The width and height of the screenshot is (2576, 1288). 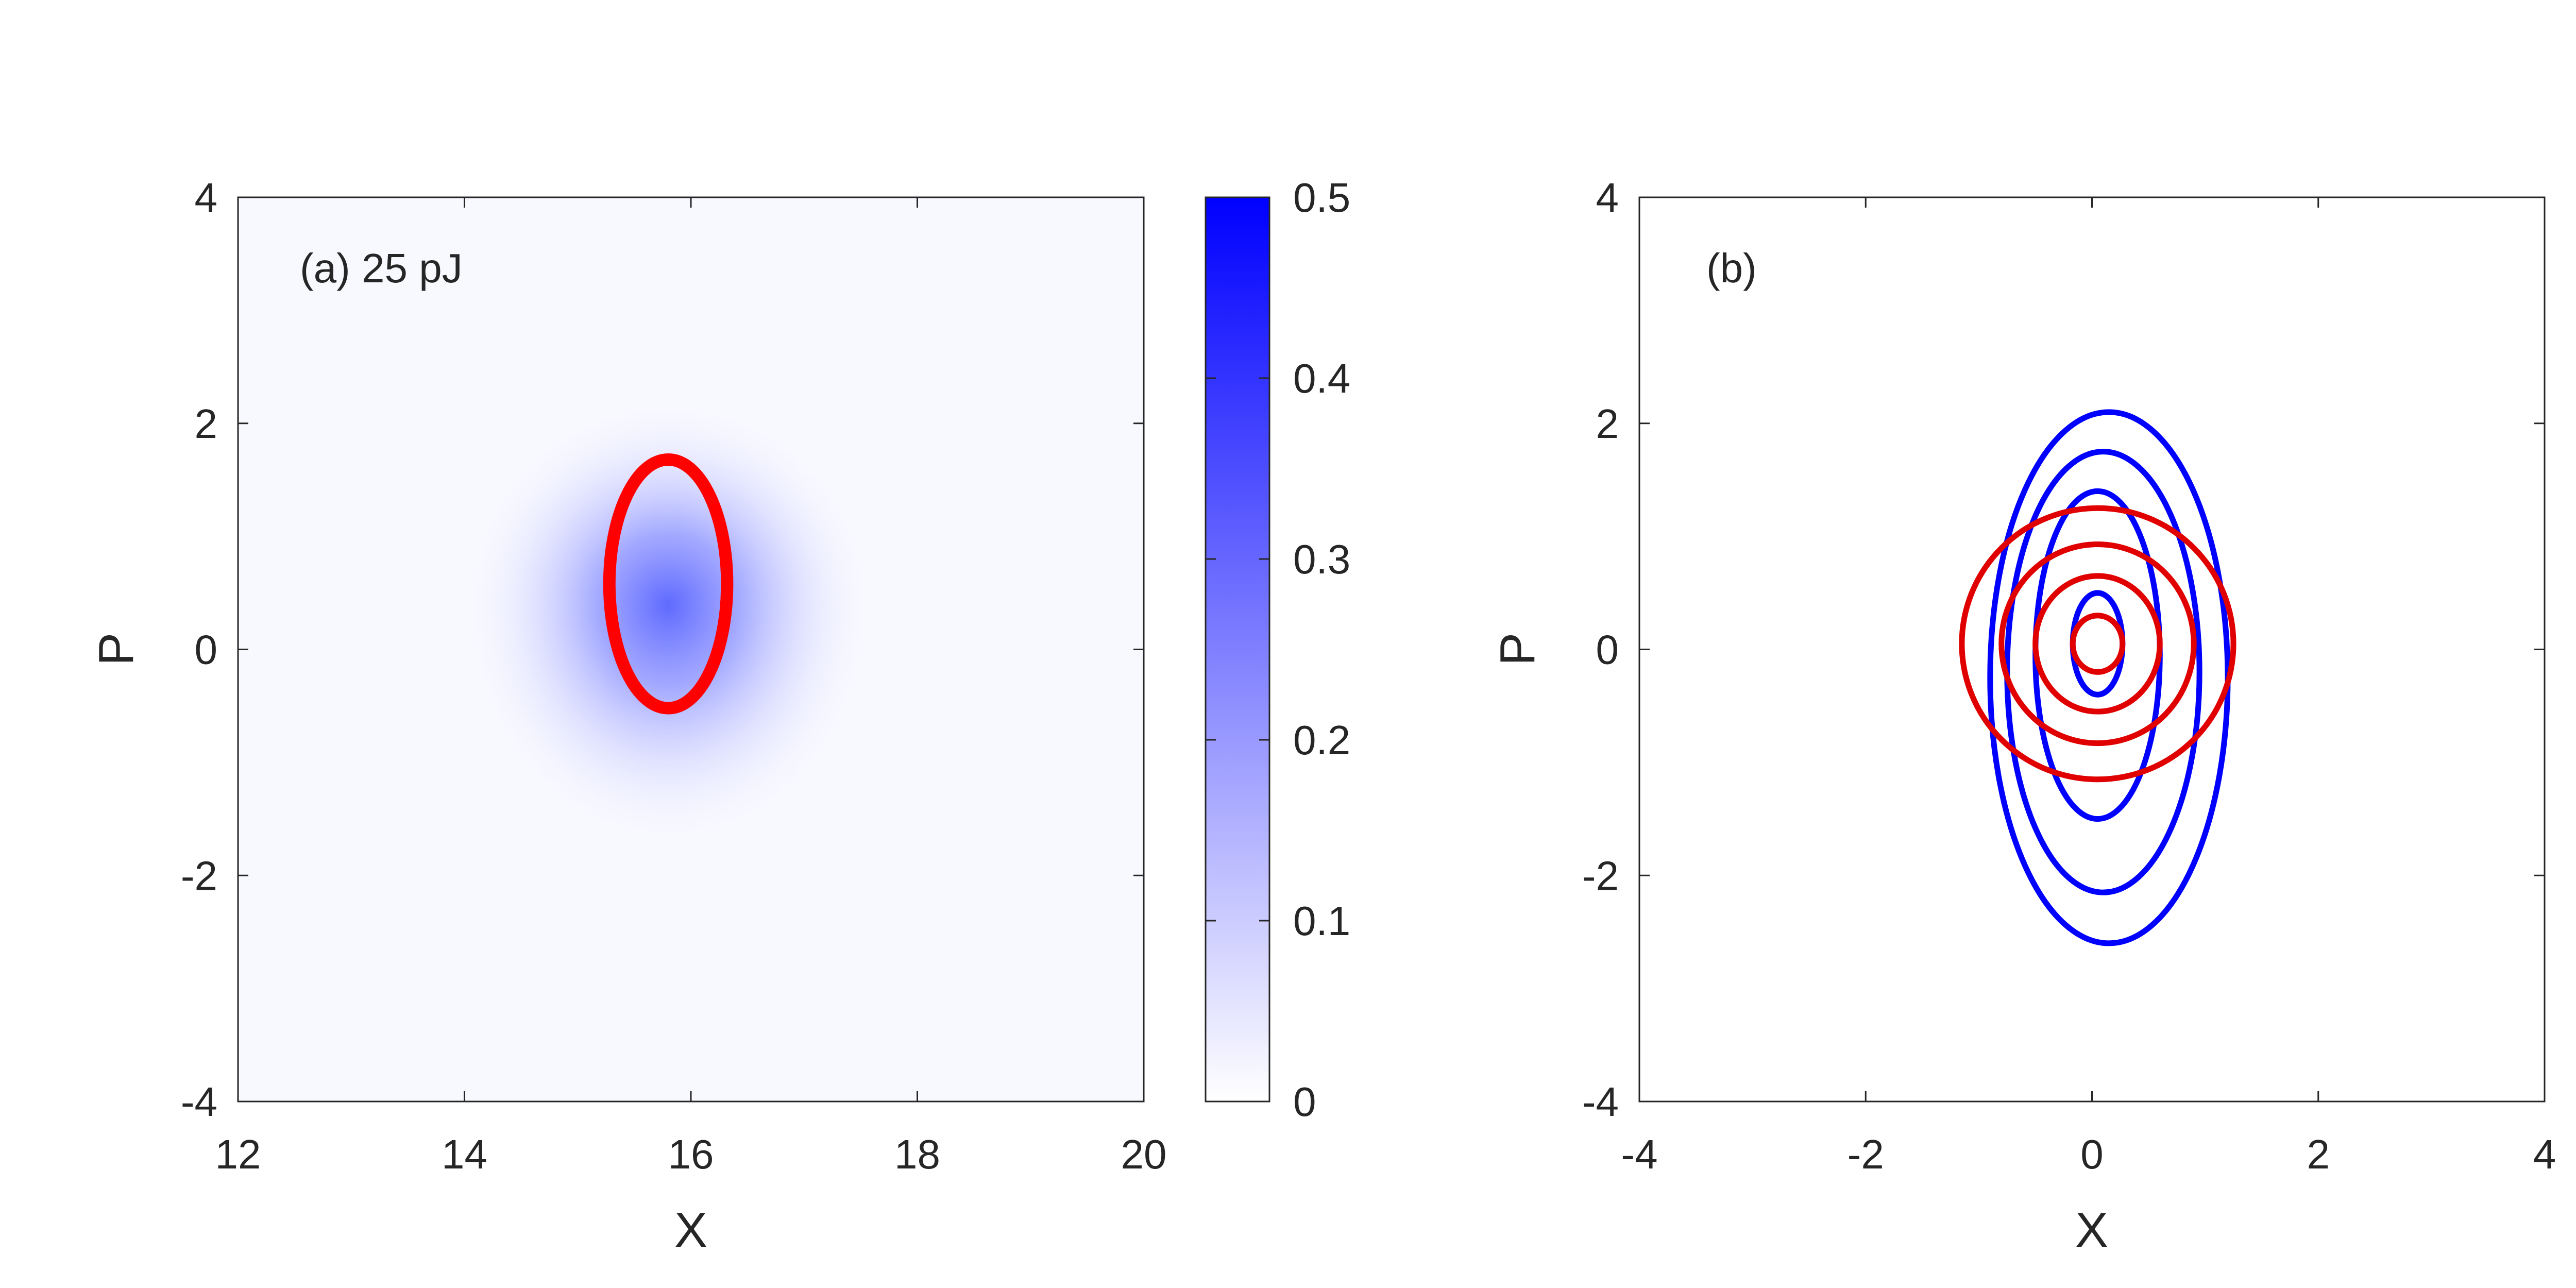 I want to click on colorbar-ticks: 0 0.1 0.2 0.3 0.4 0.5, so click(x=1278, y=650).